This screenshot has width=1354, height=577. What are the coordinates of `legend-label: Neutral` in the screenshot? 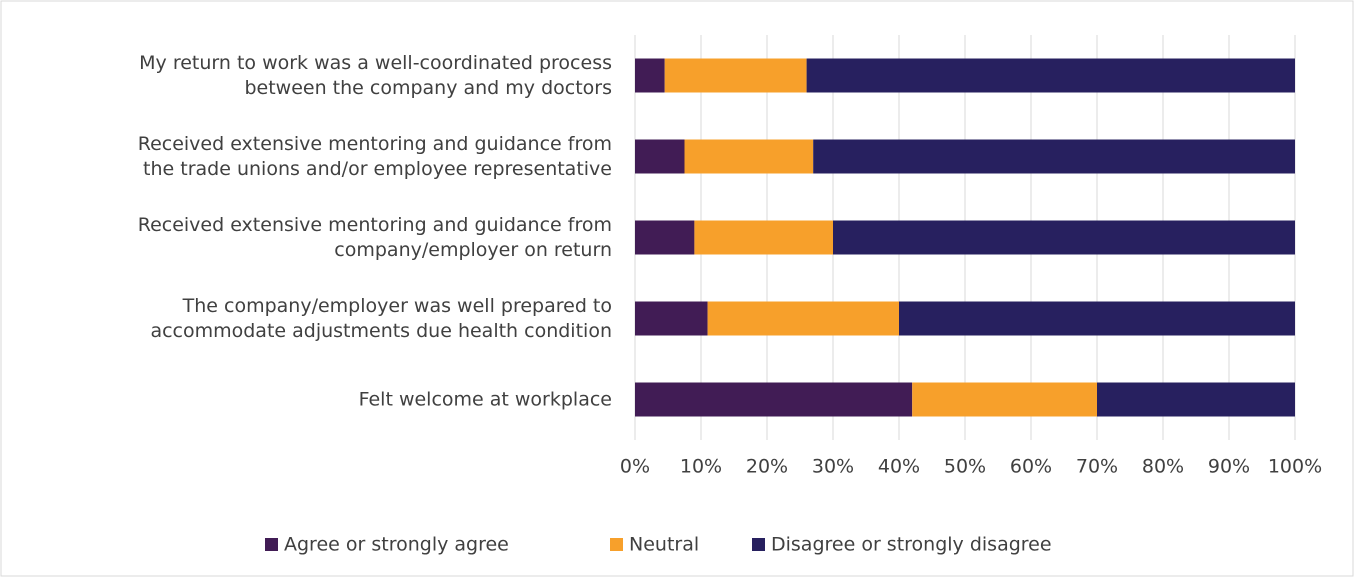 It's located at (664, 545).